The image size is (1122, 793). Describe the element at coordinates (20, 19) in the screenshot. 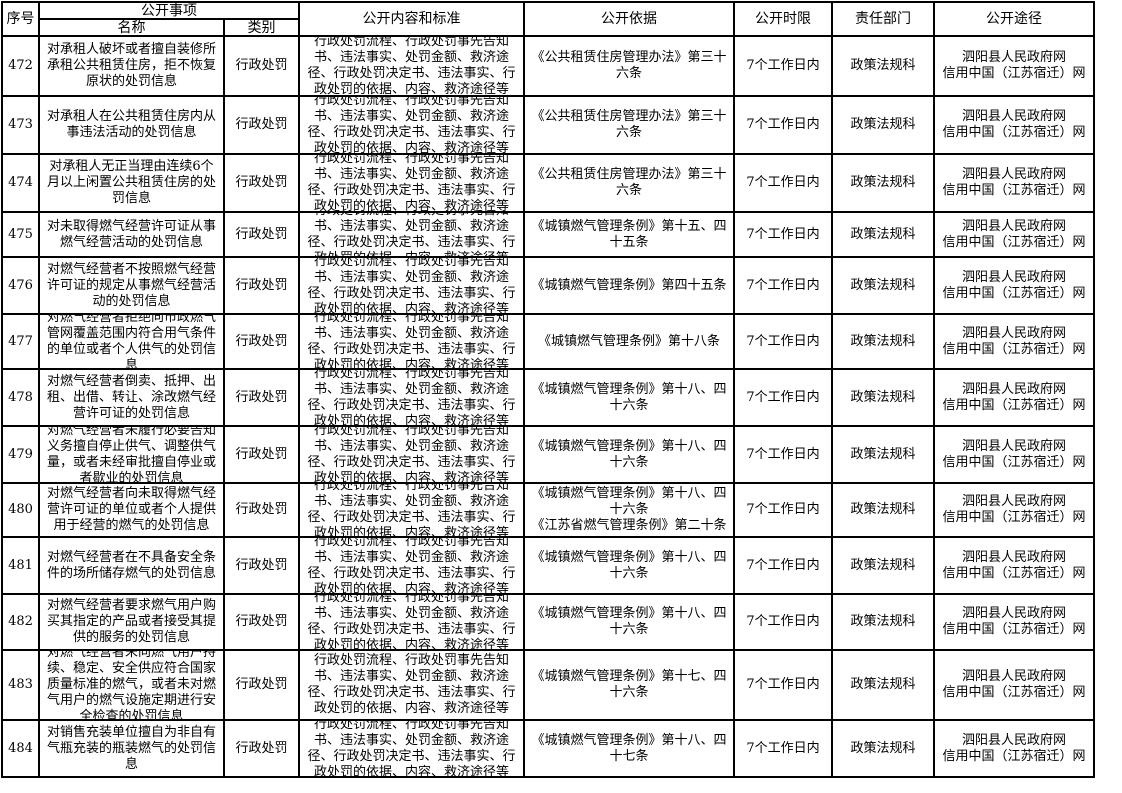

I see `header-seq: 序号` at that location.